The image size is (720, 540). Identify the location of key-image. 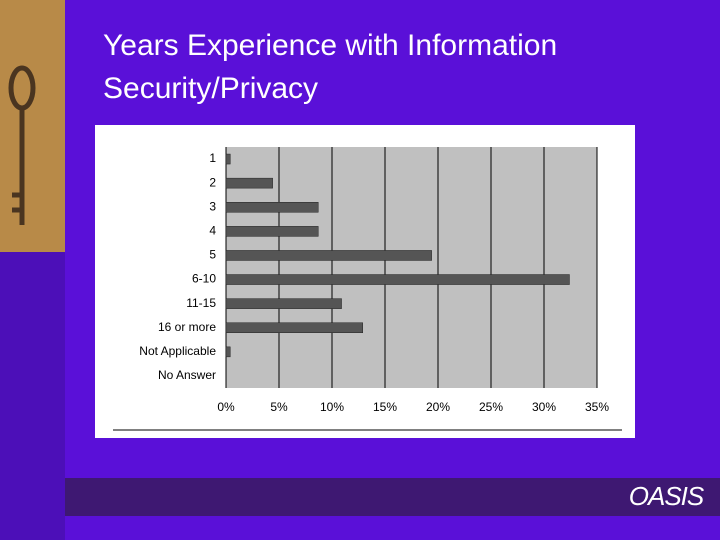
(32, 126).